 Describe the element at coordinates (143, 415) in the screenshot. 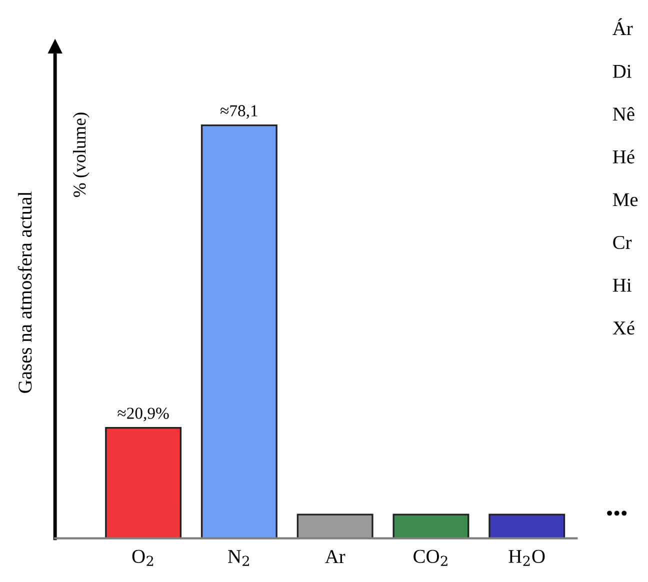

I see `data-label: ≈20,9%` at that location.